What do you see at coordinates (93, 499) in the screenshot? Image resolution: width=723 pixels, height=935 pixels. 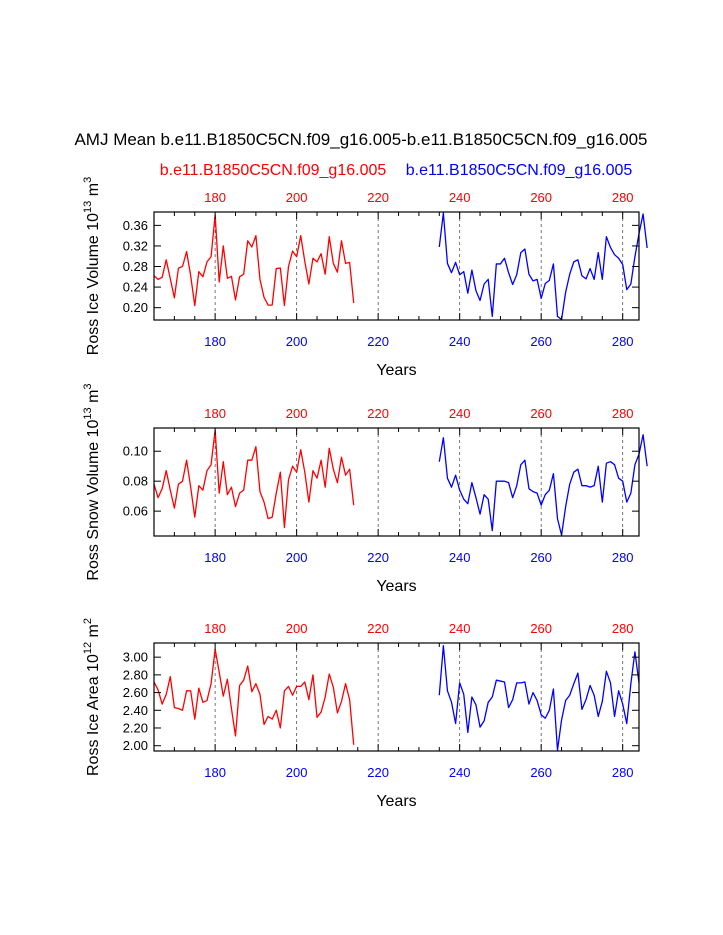 I see `y-axis-label-part: Ross Snow Volume 10` at bounding box center [93, 499].